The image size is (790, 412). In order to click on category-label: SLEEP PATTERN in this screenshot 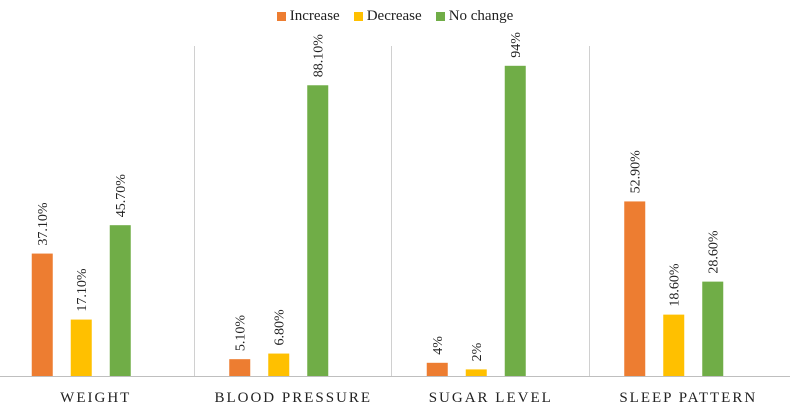, I will do `click(688, 398)`.